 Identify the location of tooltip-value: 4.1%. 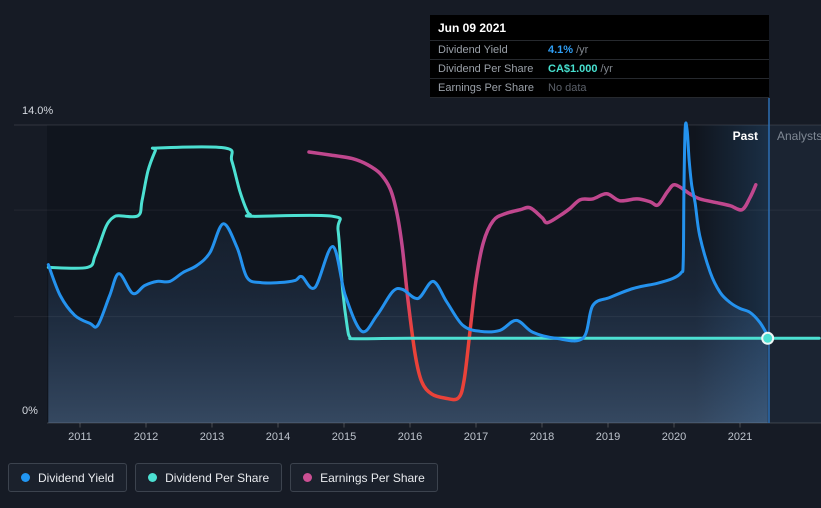
(561, 50).